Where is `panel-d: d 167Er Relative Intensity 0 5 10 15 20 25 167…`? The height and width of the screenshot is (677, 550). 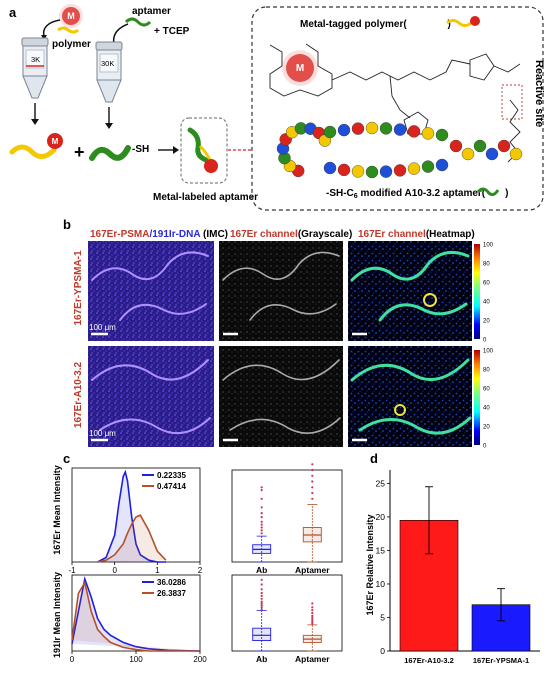 panel-d: d 167Er Relative Intensity 0 5 10 15 20 25 167… is located at coordinates (452, 558).